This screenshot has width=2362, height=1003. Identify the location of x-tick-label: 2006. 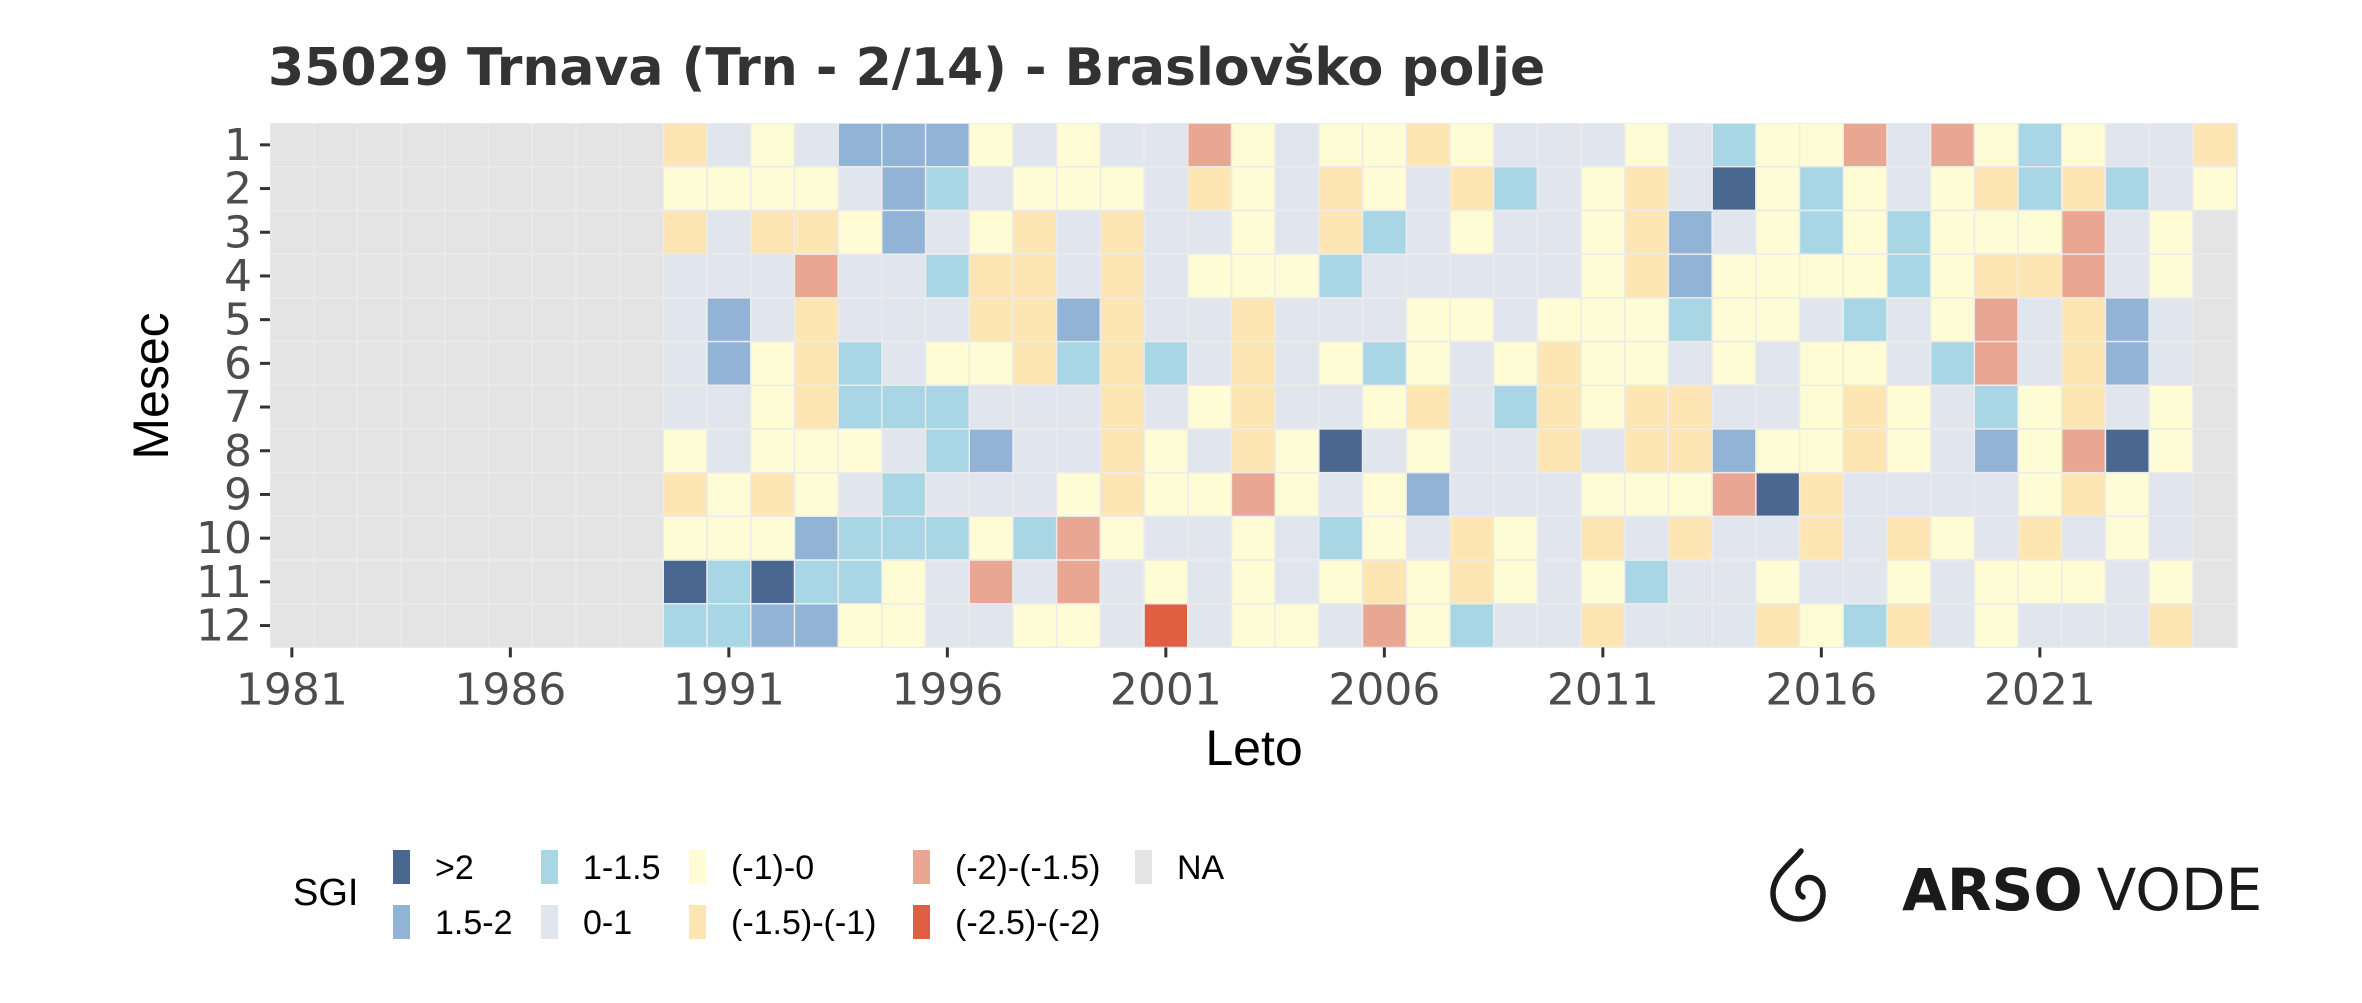
(1384, 689).